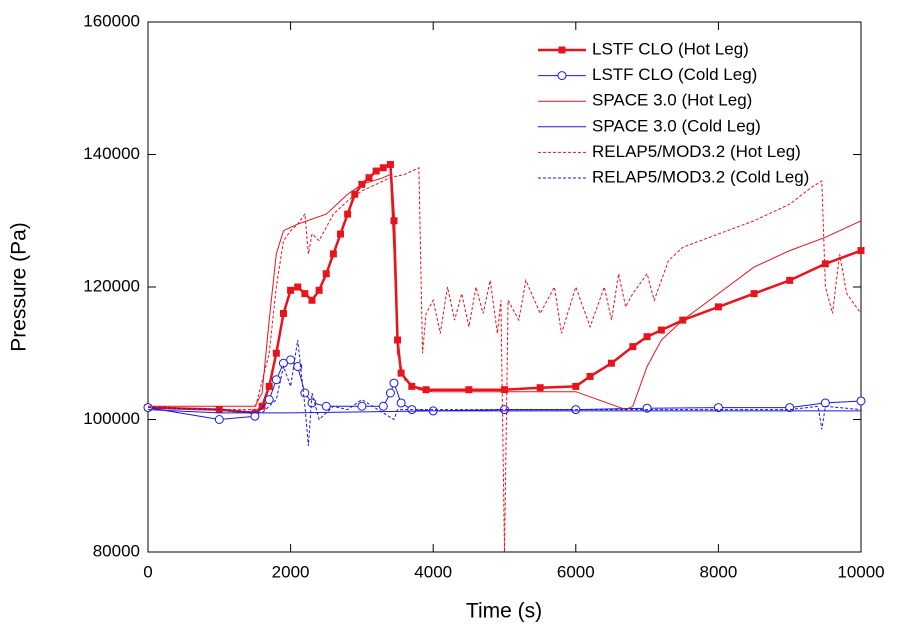  I want to click on x-tick-label: 6000, so click(576, 571).